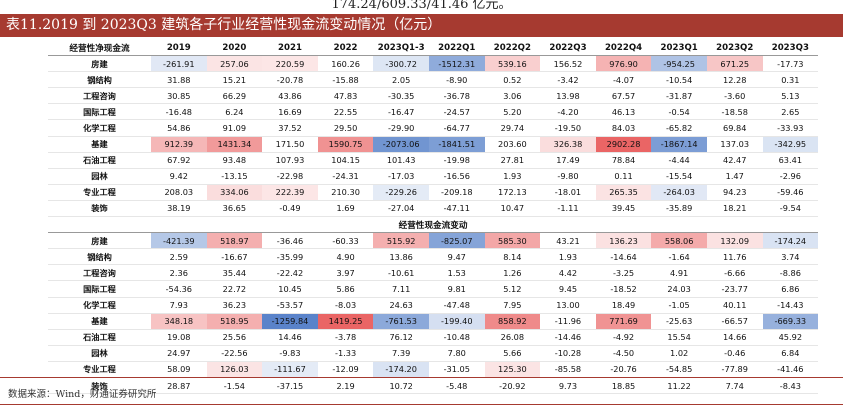 The height and width of the screenshot is (406, 843). What do you see at coordinates (623, 128) in the screenshot?
I see `cell: 84.03` at bounding box center [623, 128].